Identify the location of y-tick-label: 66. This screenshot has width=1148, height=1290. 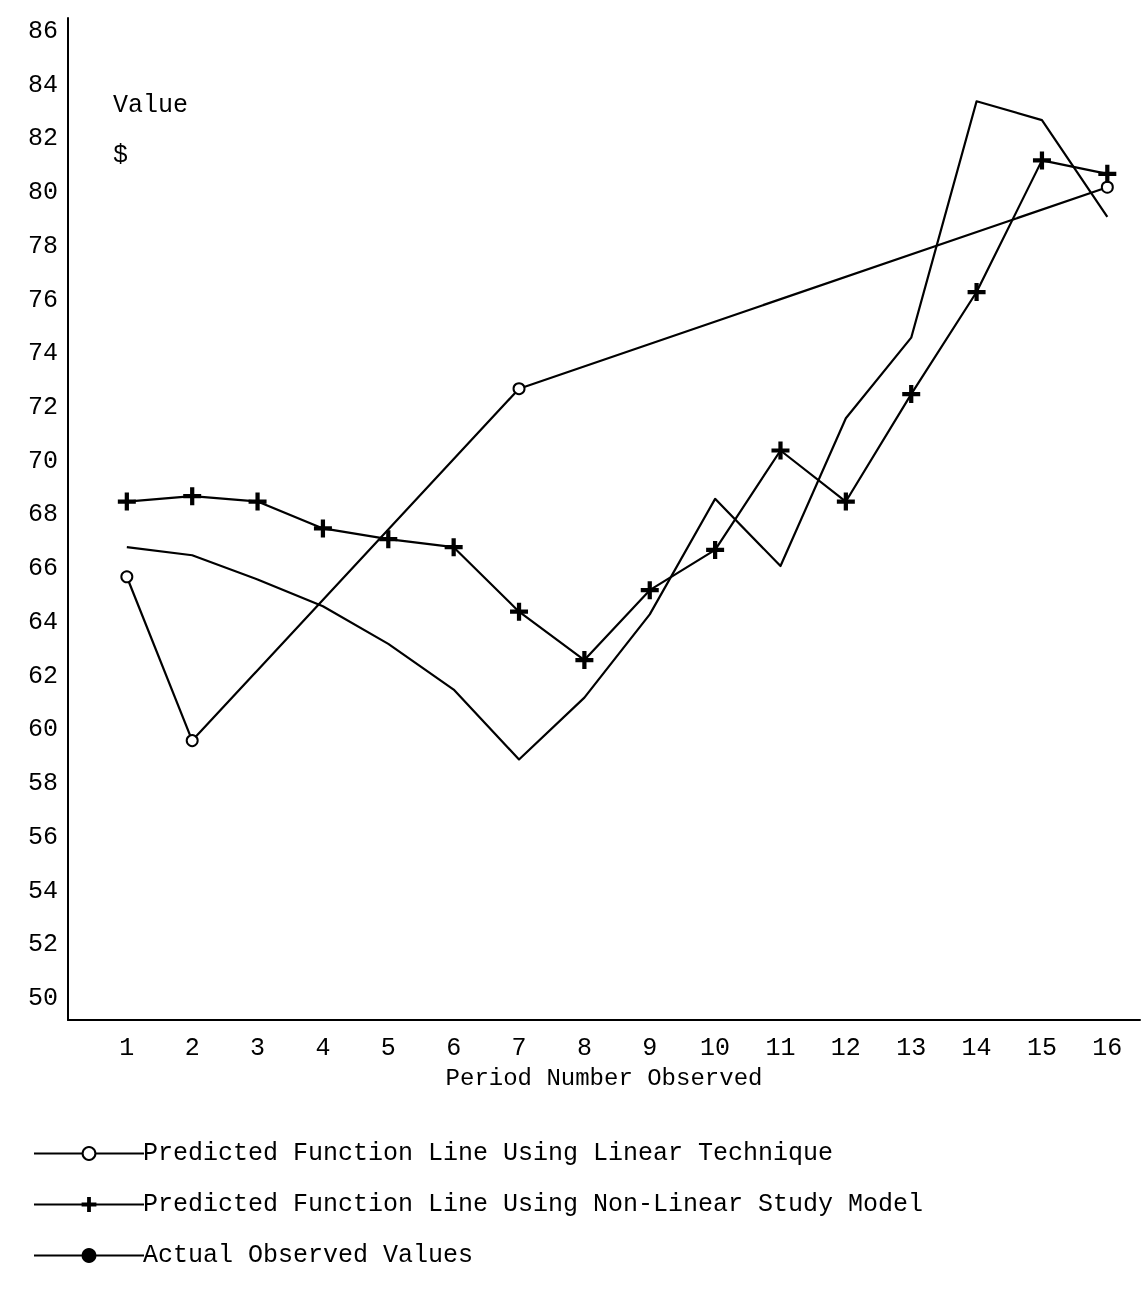
(42, 569).